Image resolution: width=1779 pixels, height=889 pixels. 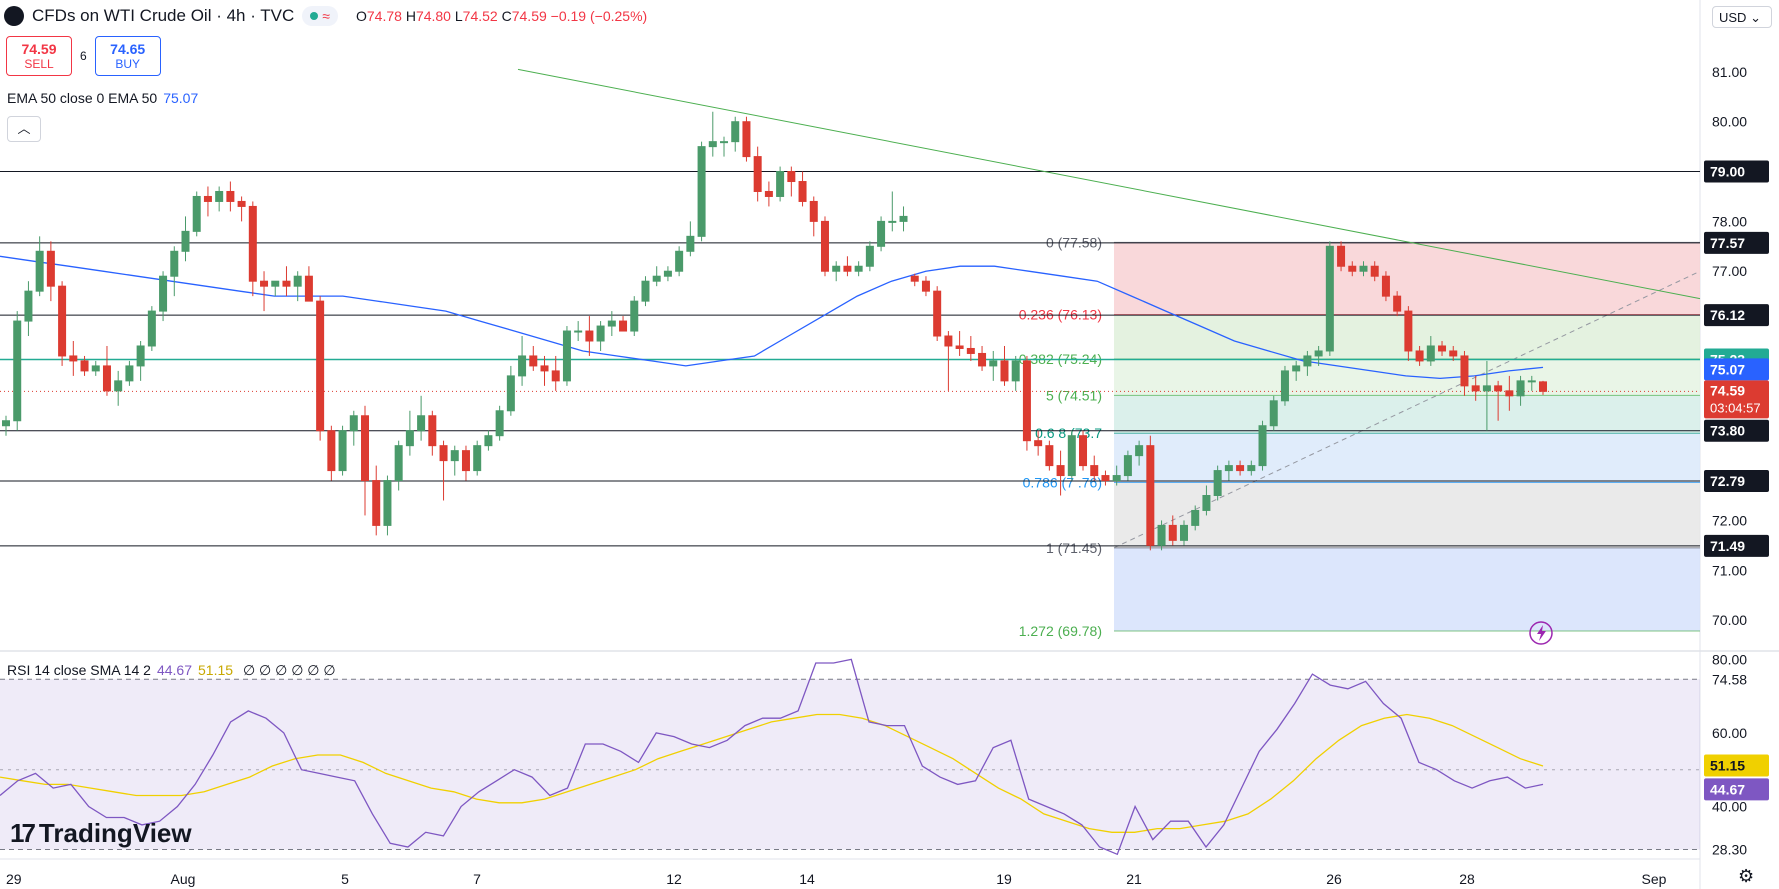 I want to click on time-axis-tick: 7, so click(x=477, y=879).